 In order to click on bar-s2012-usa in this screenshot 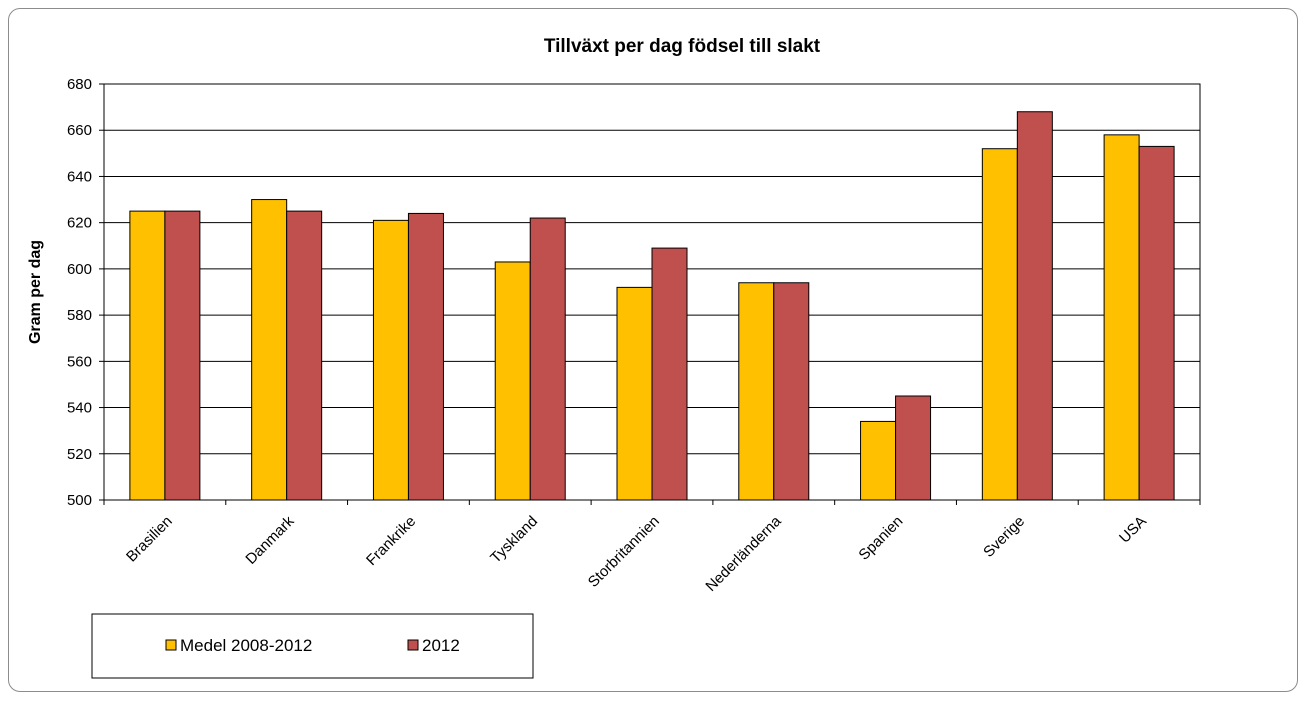, I will do `click(1156, 323)`.